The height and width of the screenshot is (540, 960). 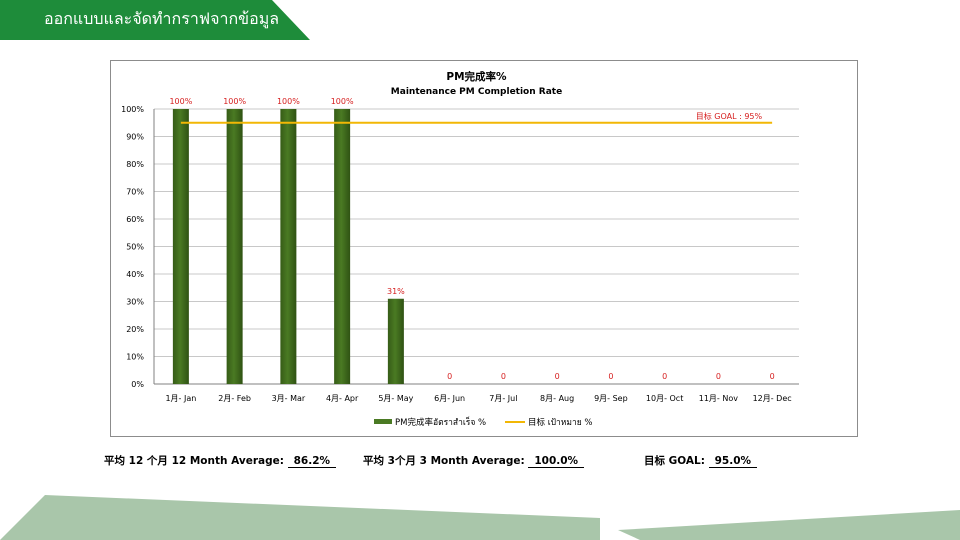 I want to click on y-tick-label: 20%, so click(x=135, y=329).